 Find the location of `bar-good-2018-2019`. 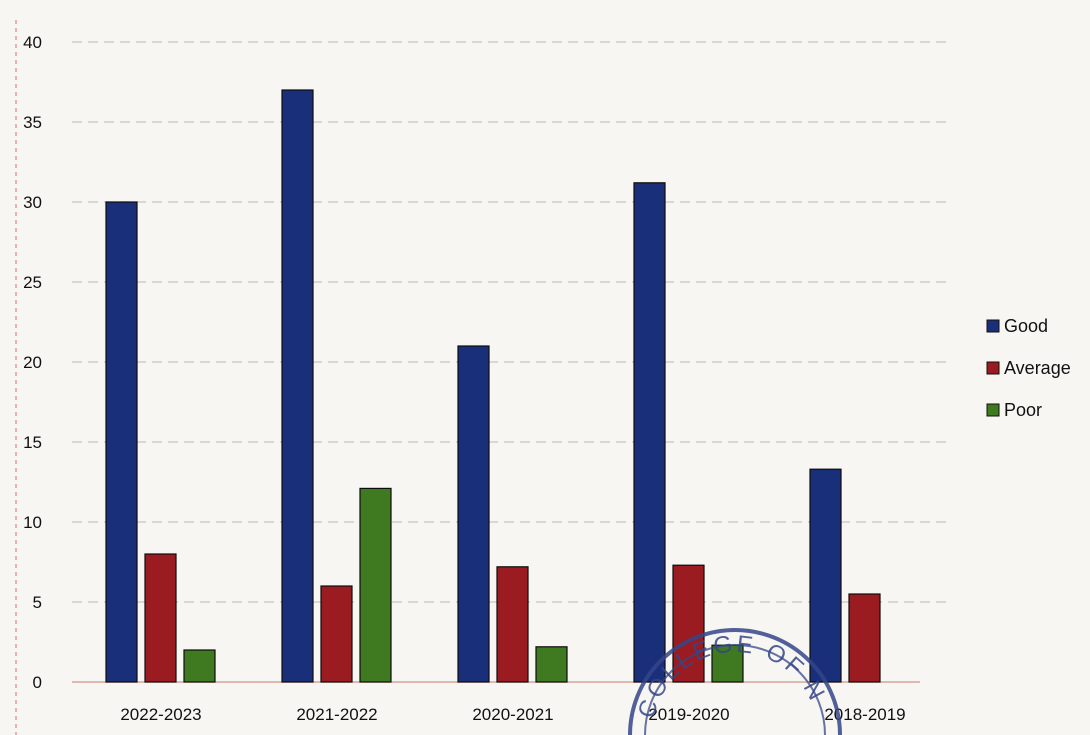

bar-good-2018-2019 is located at coordinates (825, 575).